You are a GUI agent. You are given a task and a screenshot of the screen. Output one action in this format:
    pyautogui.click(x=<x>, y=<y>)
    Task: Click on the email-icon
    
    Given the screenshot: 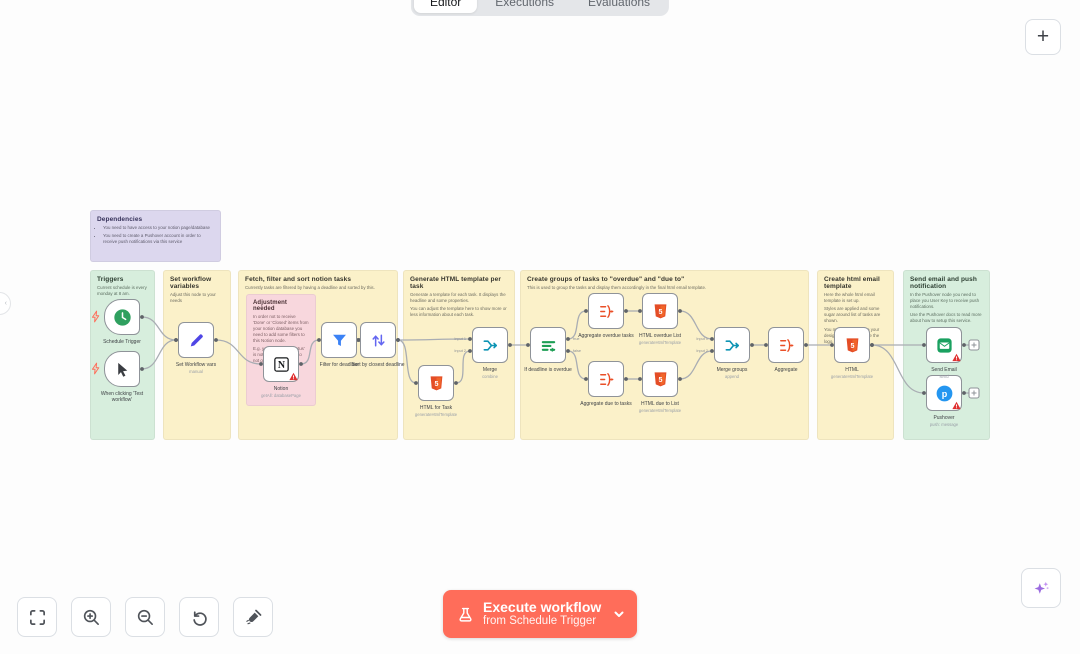 What is the action you would take?
    pyautogui.click(x=944, y=345)
    